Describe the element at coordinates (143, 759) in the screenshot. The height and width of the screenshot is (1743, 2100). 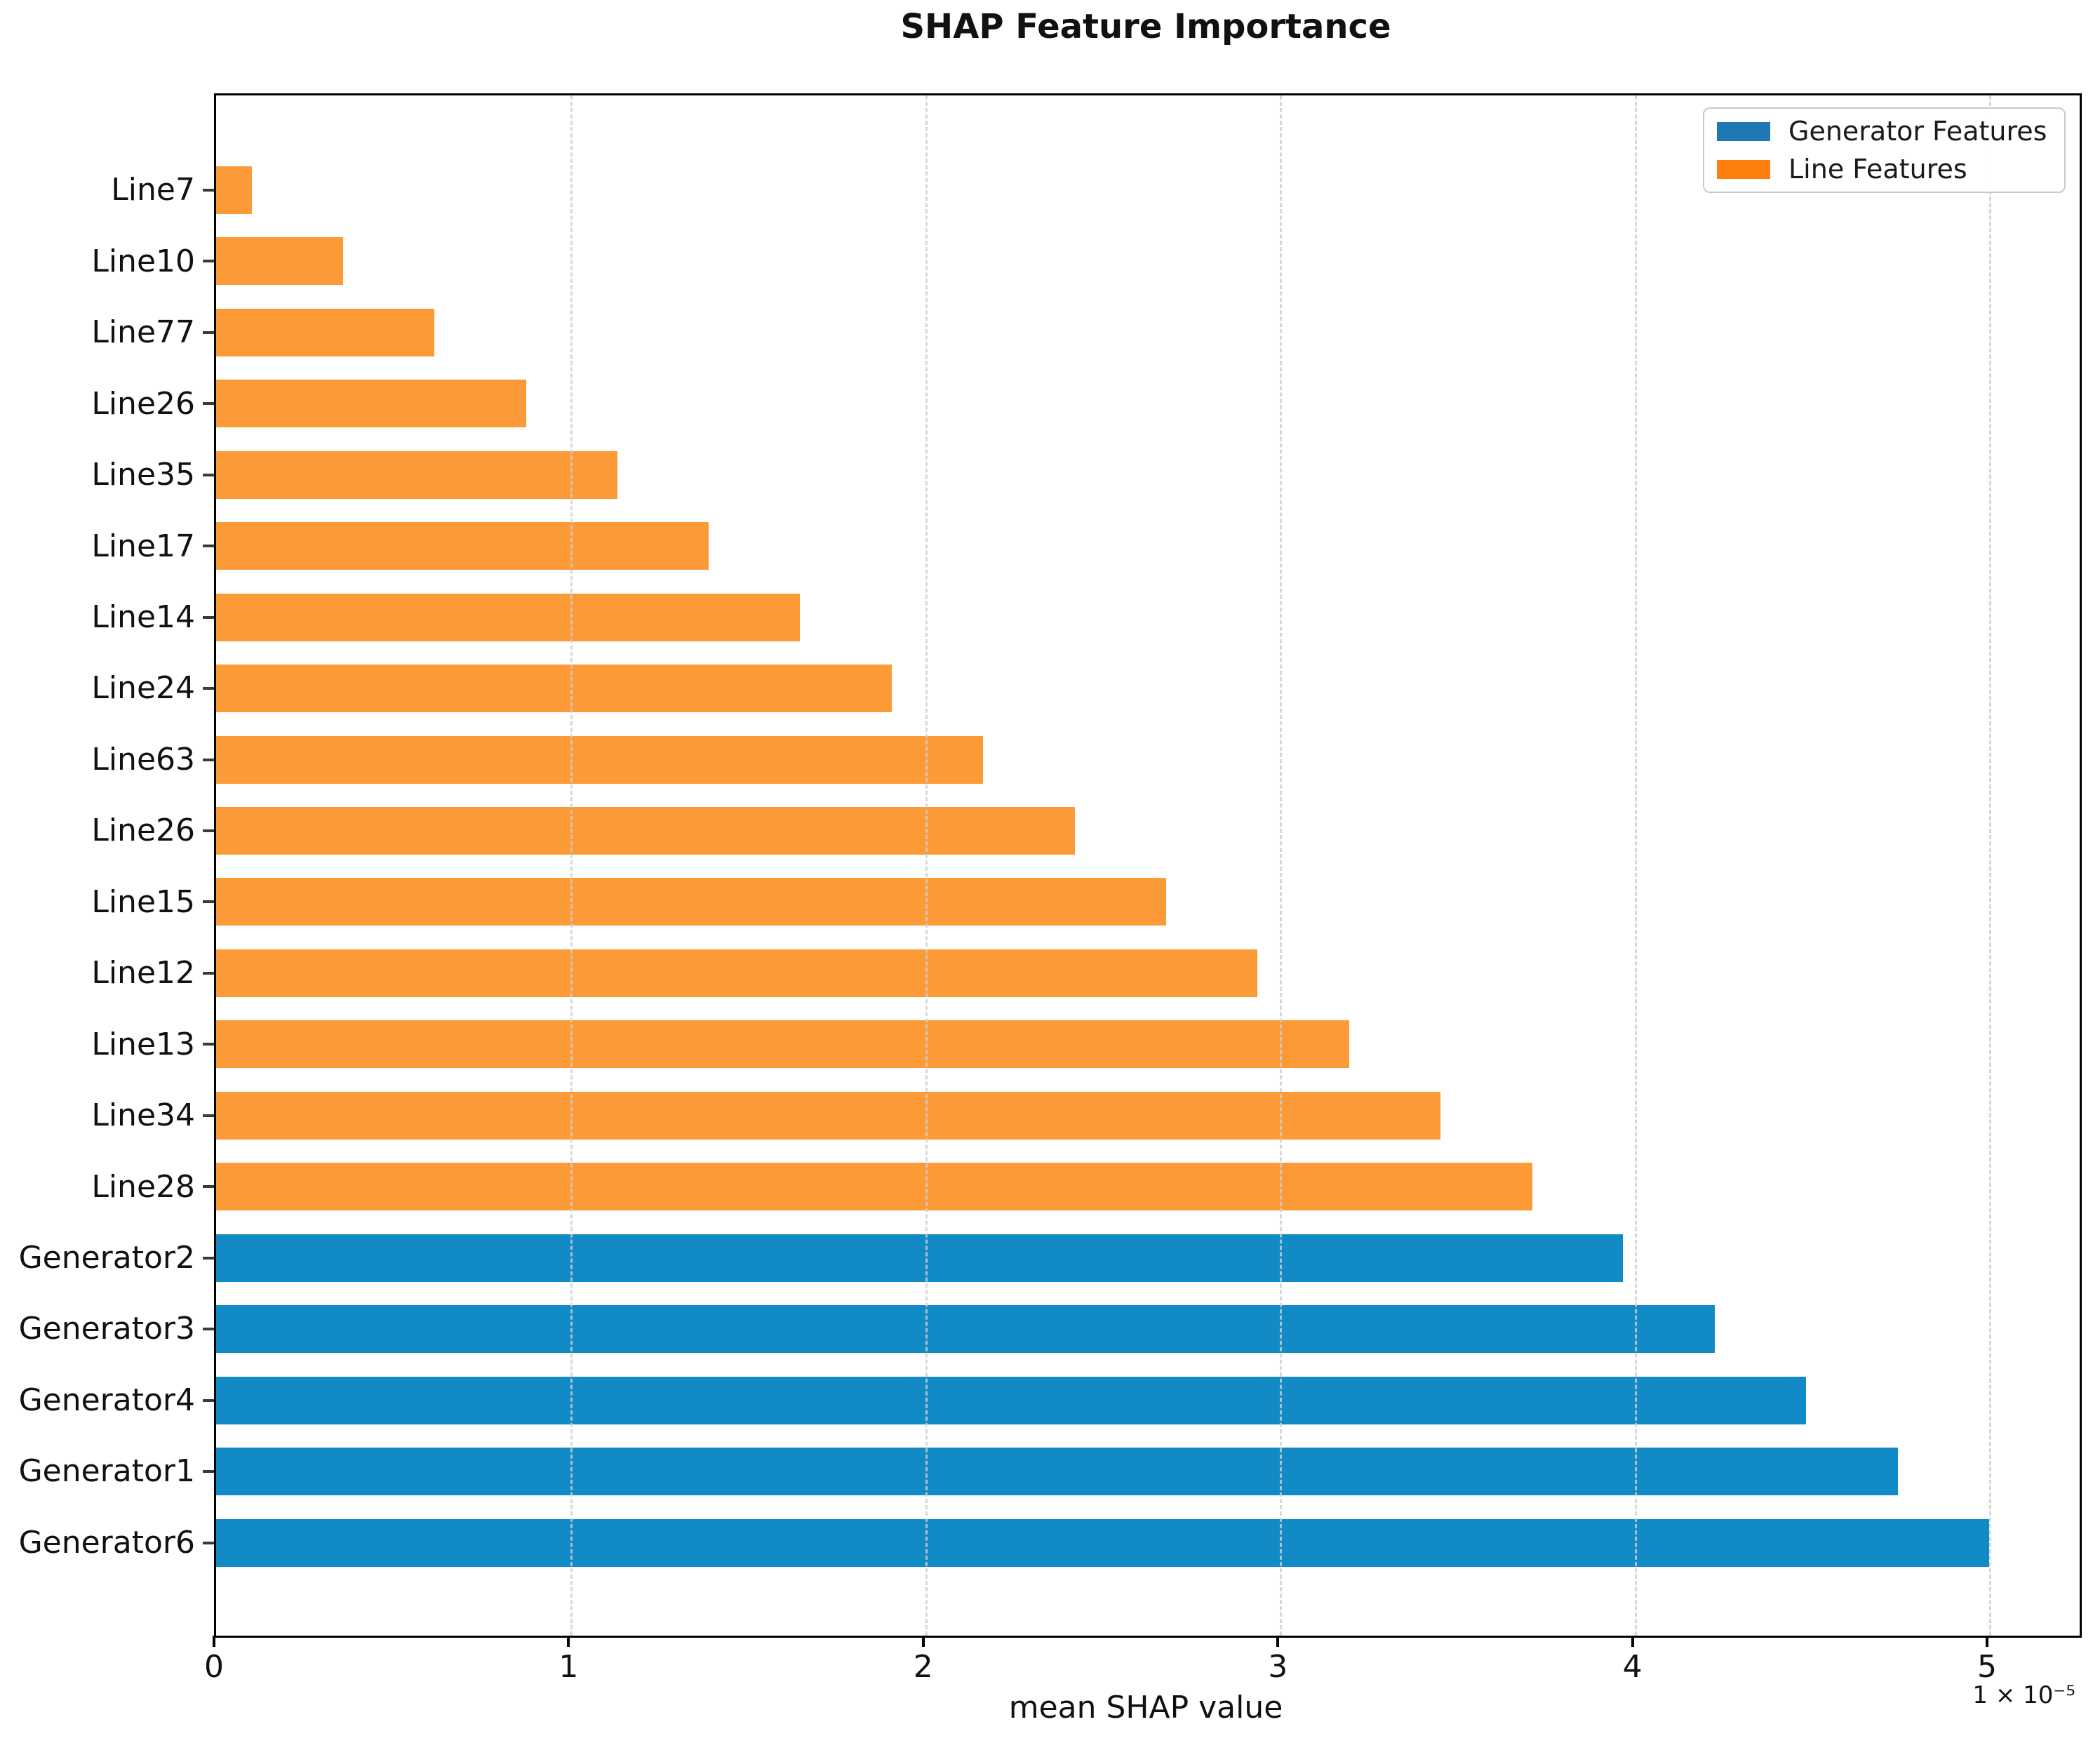
I see `y-axis-label: Line63` at that location.